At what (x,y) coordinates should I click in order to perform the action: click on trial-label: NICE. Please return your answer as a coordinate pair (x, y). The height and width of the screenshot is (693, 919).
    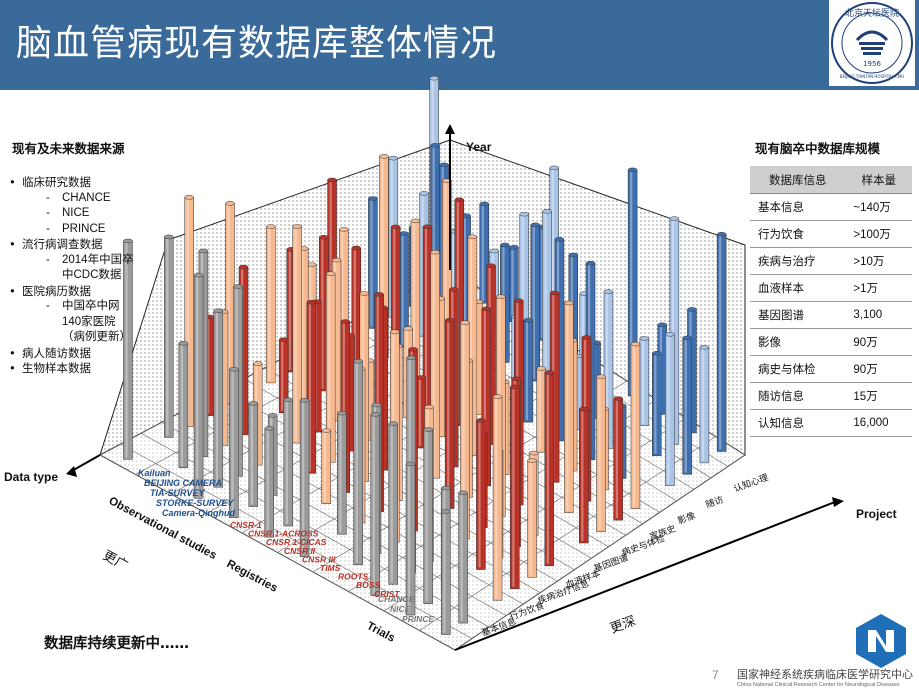
    Looking at the image, I should click on (400, 609).